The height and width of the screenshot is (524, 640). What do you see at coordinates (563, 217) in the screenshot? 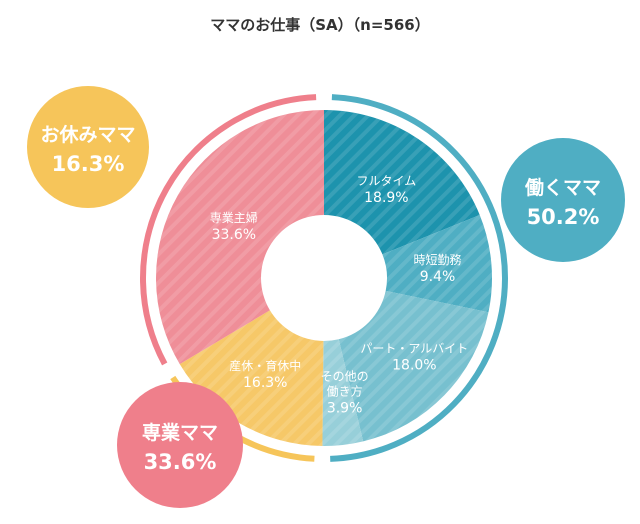
I see `group-badge-1-value: 50.2%` at bounding box center [563, 217].